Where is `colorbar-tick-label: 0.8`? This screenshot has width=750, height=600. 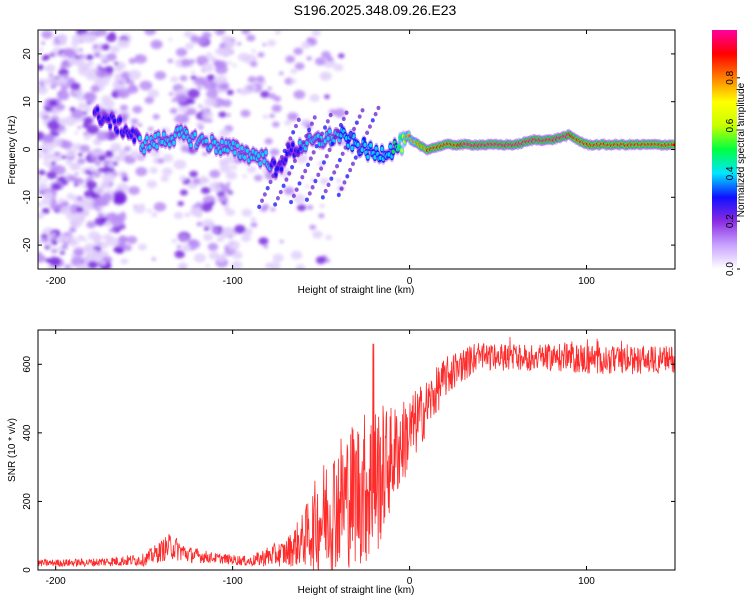
colorbar-tick-label: 0.8 is located at coordinates (730, 77).